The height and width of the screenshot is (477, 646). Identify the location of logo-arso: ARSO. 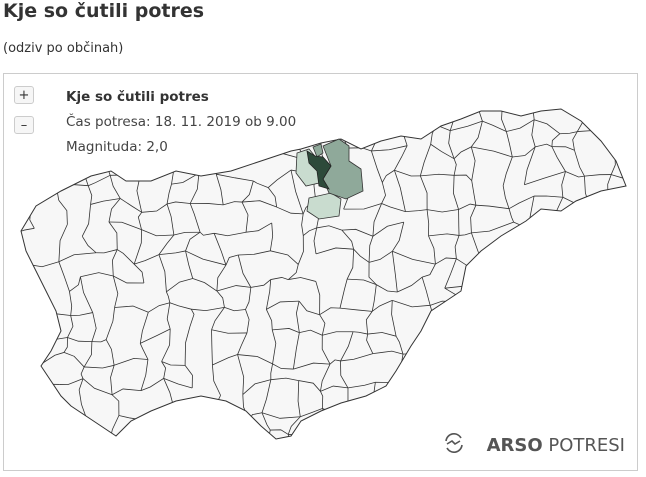
(514, 445).